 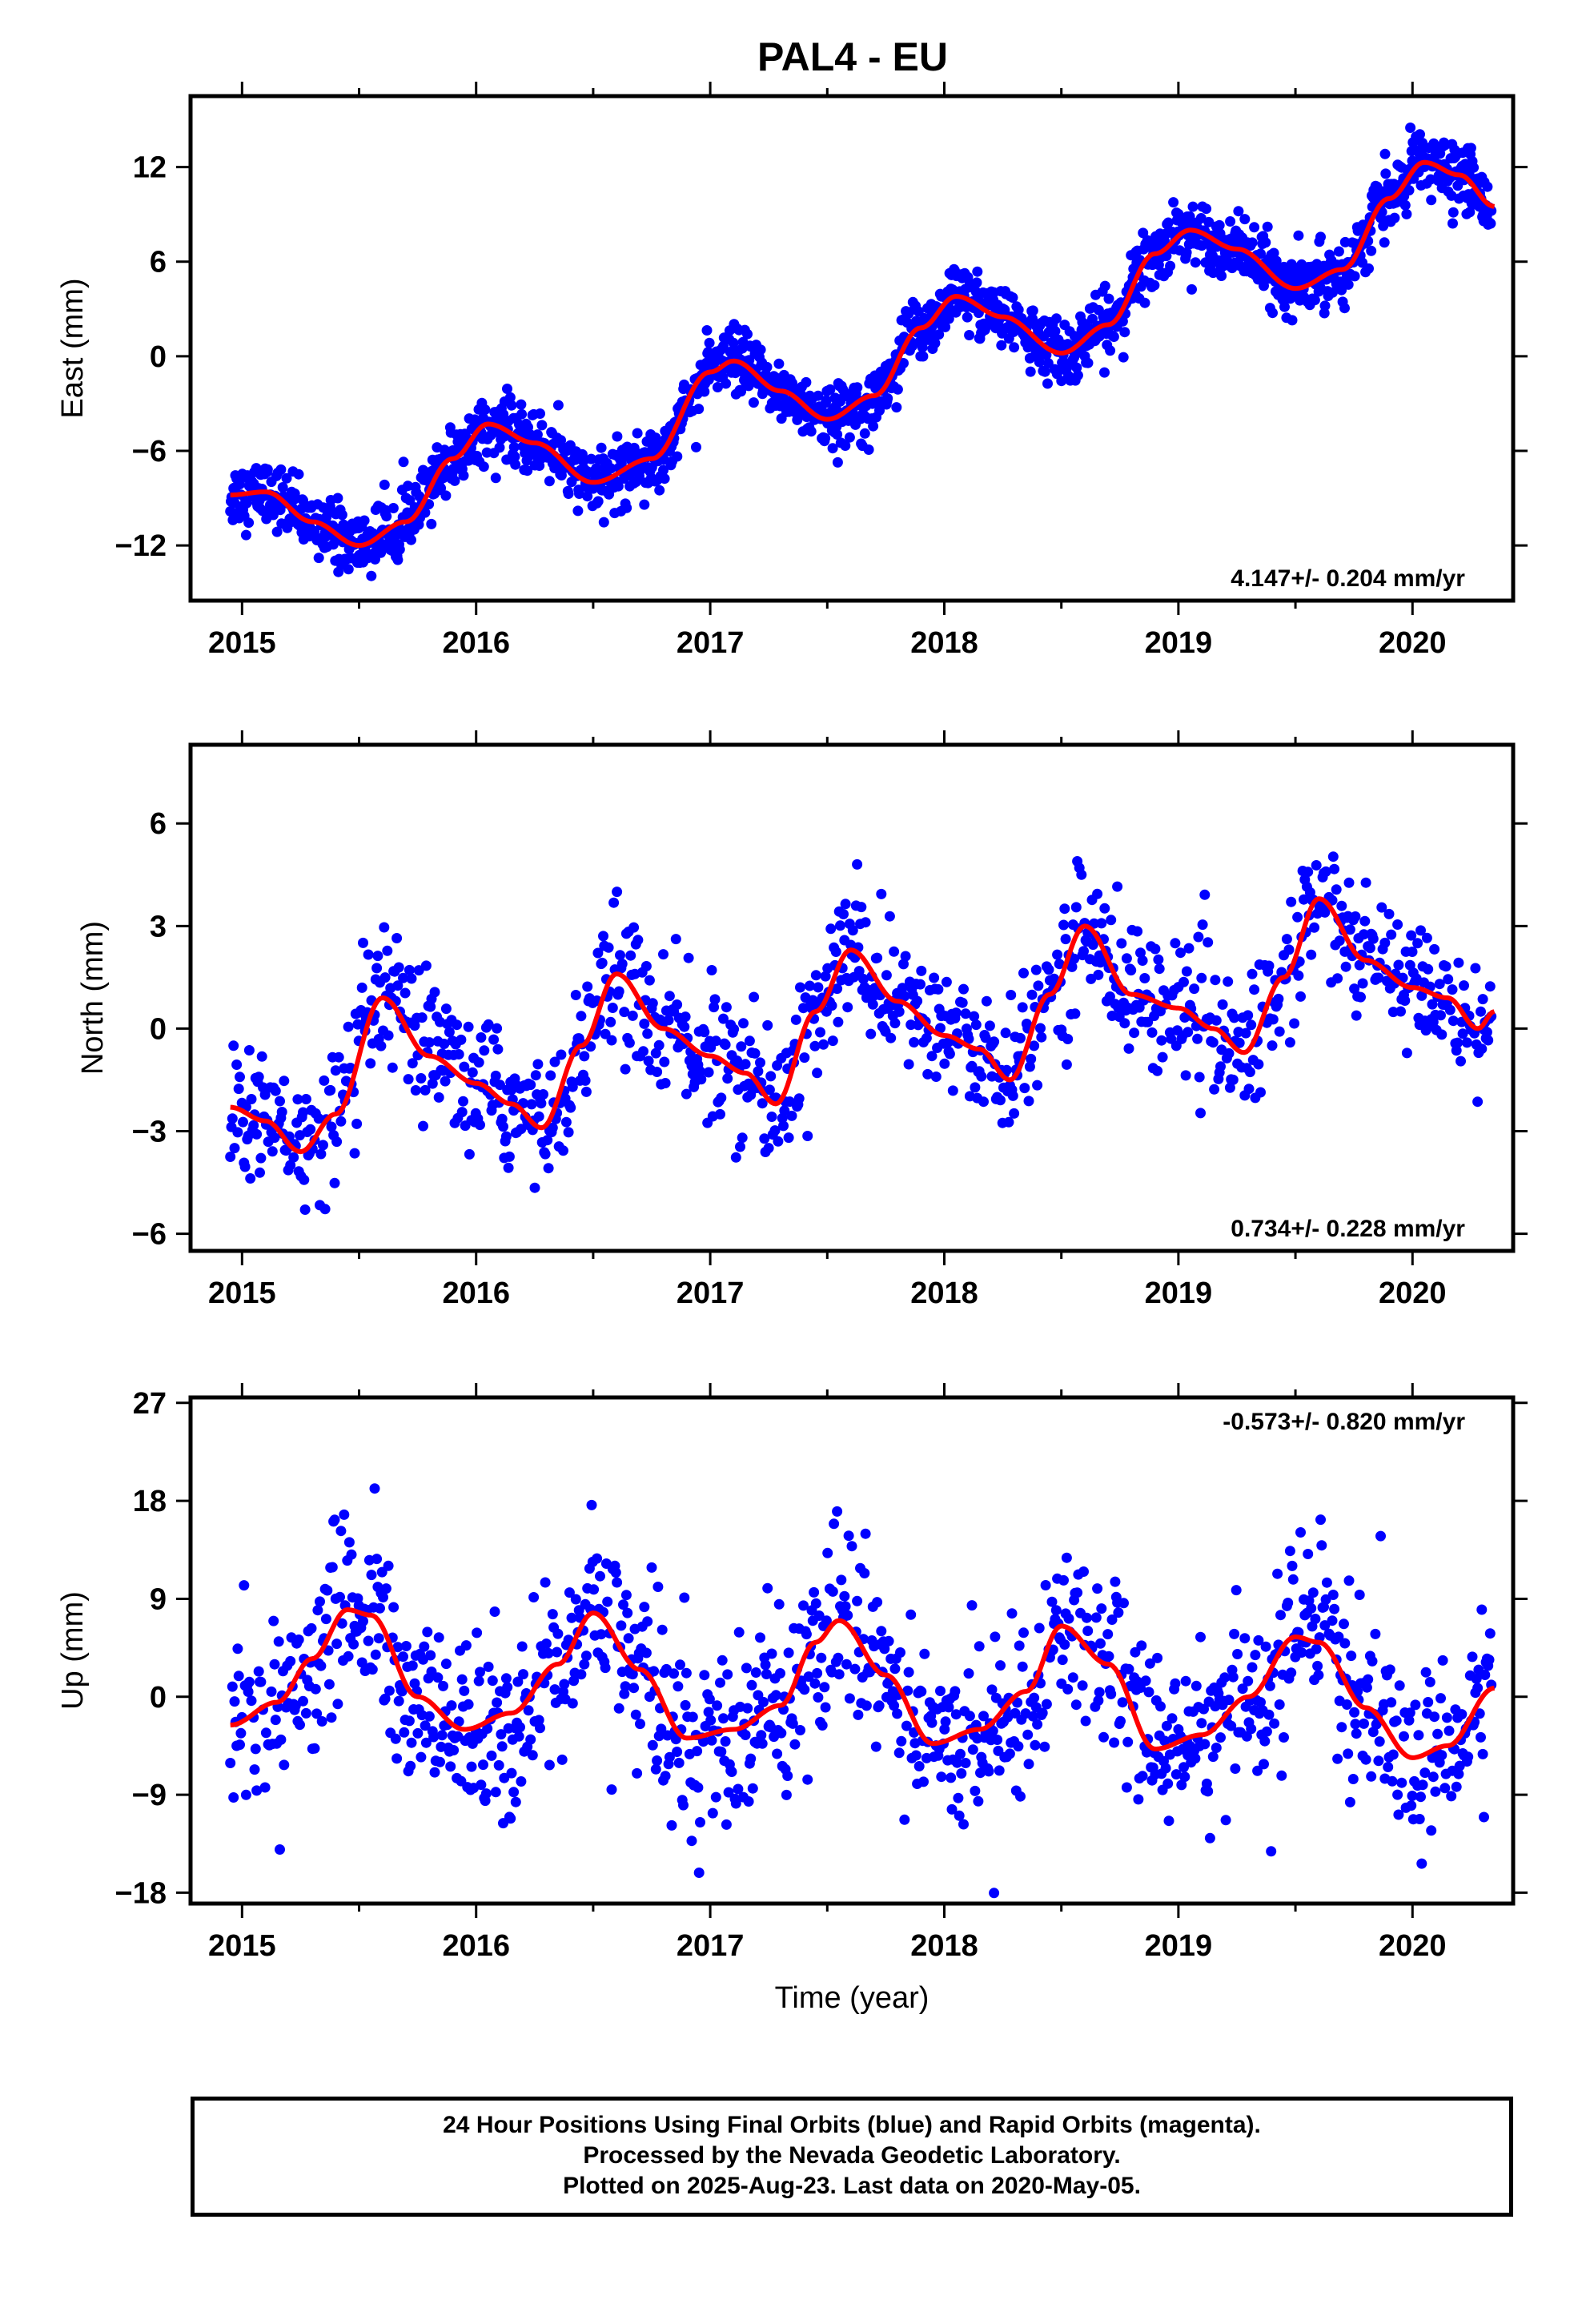 What do you see at coordinates (158, 1698) in the screenshot?
I see `y-tick-label: 0` at bounding box center [158, 1698].